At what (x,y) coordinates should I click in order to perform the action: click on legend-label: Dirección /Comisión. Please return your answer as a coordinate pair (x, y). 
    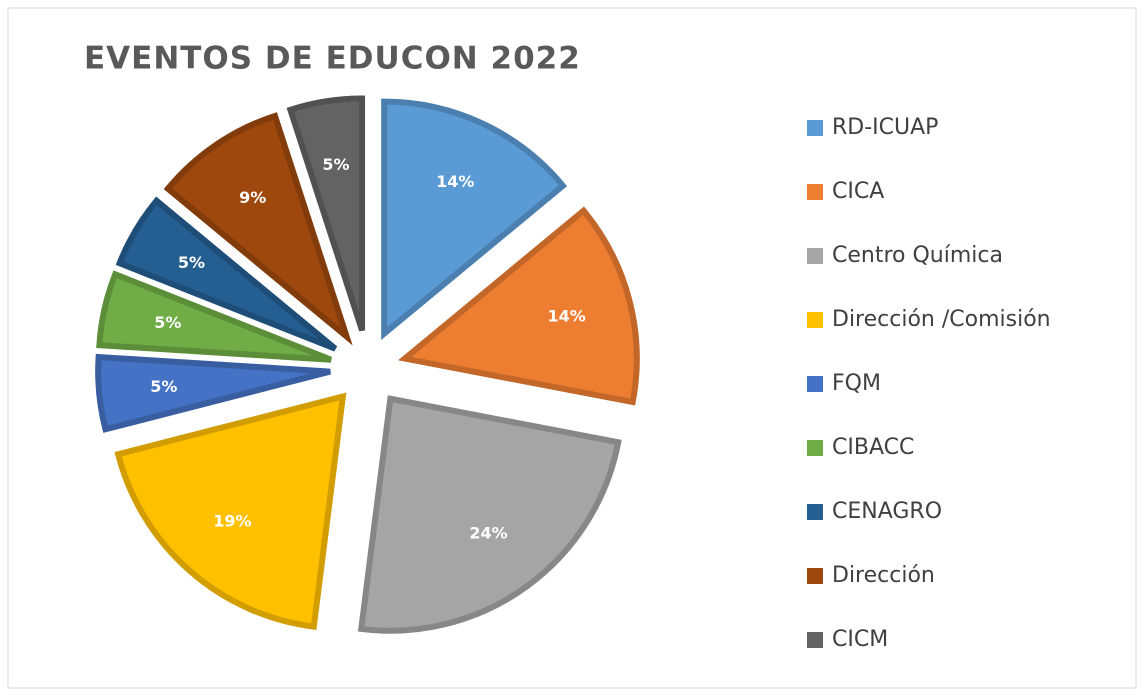
    Looking at the image, I should click on (941, 319).